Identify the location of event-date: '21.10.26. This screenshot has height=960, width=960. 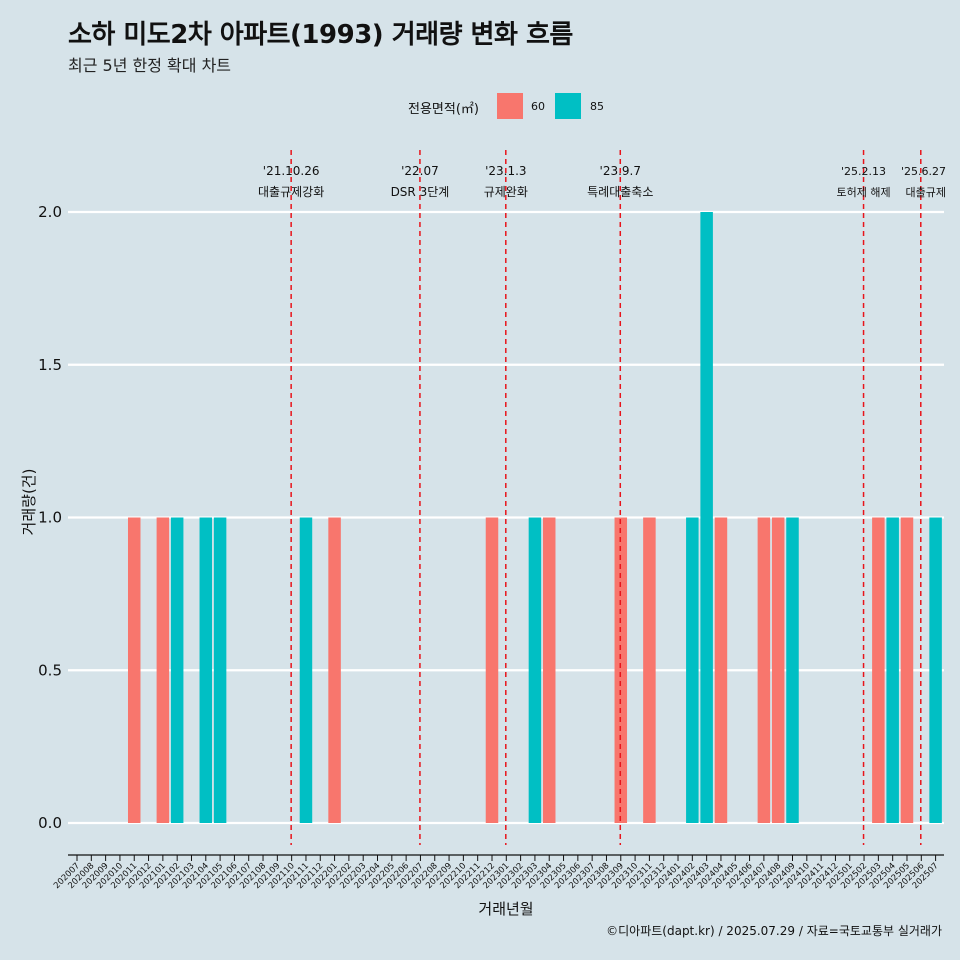
(291, 171).